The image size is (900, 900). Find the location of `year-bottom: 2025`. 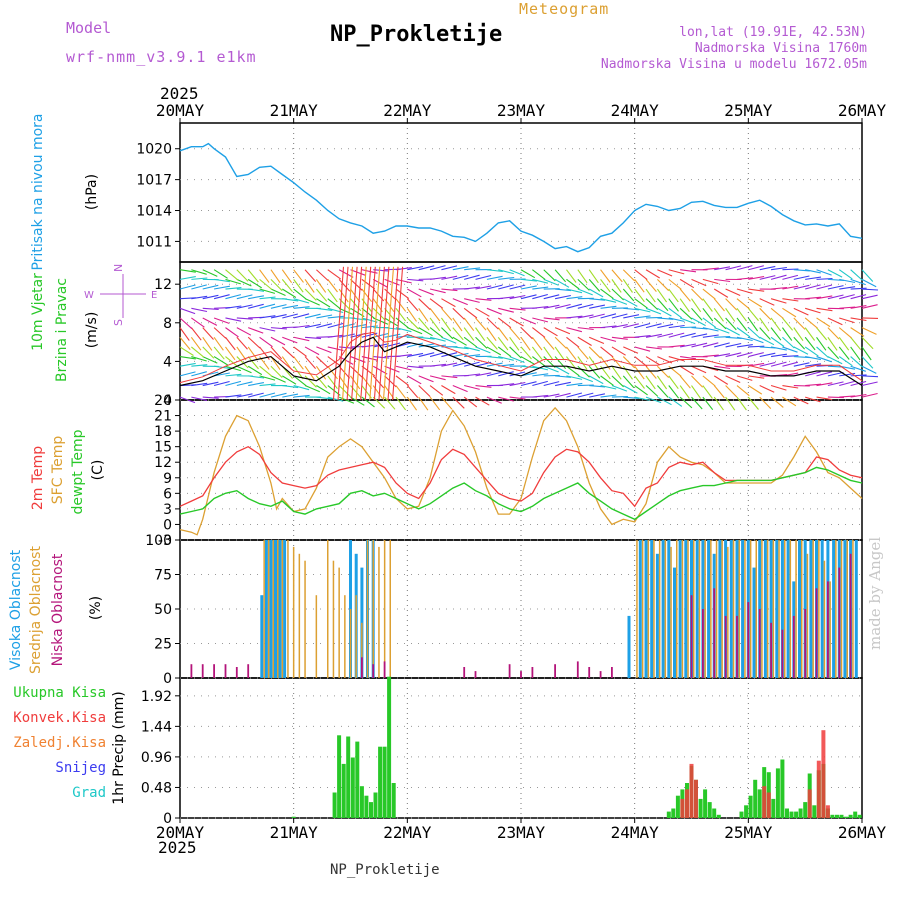

year-bottom: 2025 is located at coordinates (177, 847).